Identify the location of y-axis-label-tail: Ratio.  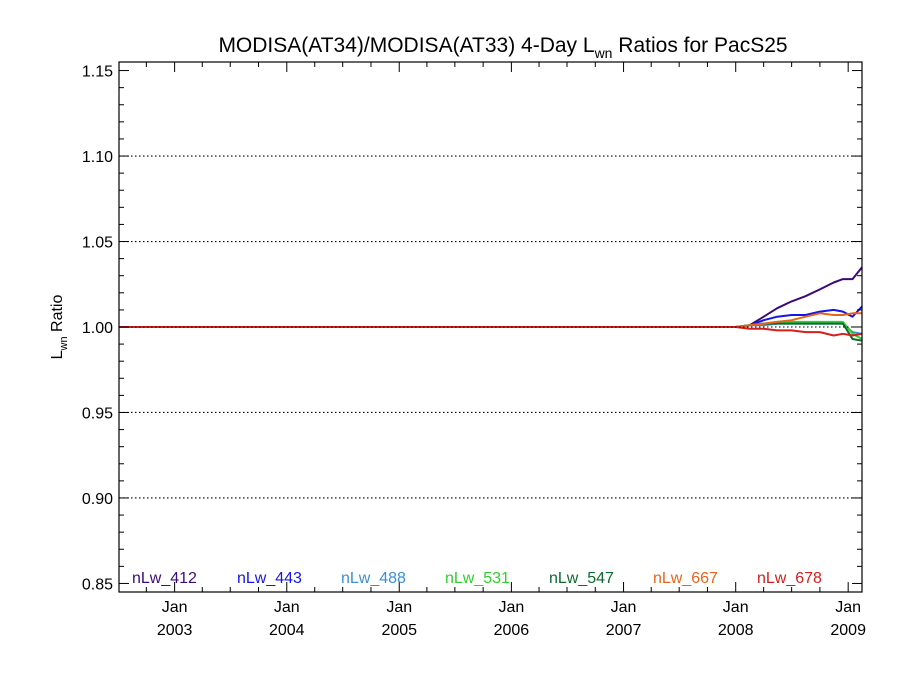
(57, 316).